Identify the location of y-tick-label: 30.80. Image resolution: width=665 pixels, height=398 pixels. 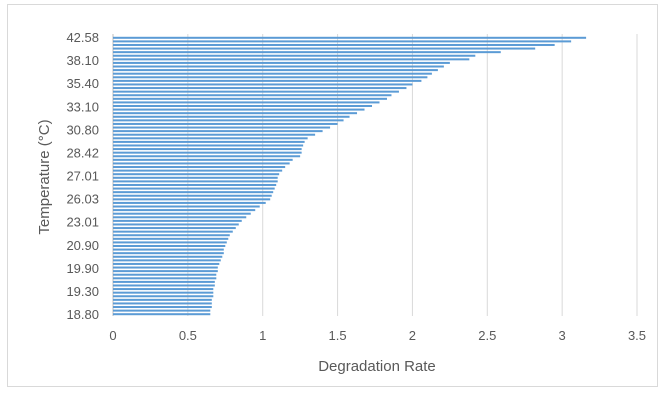
(82, 129).